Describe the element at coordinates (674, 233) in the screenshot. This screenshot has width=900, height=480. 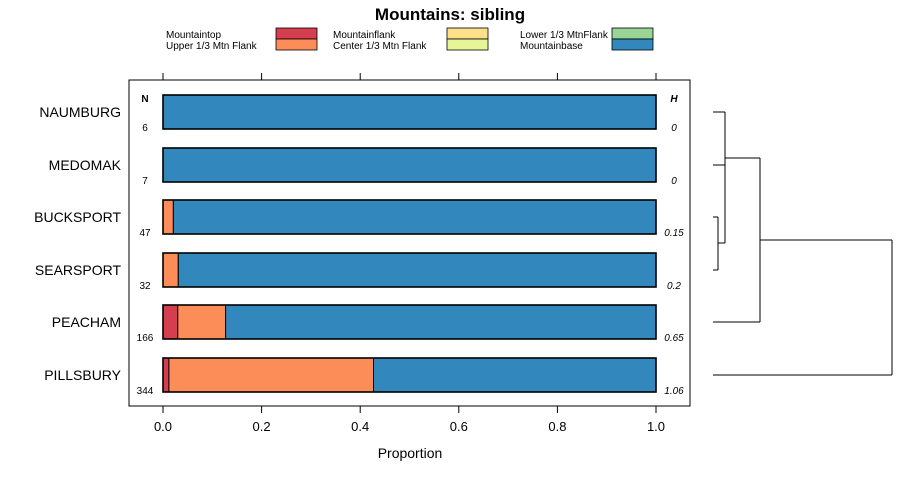
I see `h-value-bucksport: 0.15` at that location.